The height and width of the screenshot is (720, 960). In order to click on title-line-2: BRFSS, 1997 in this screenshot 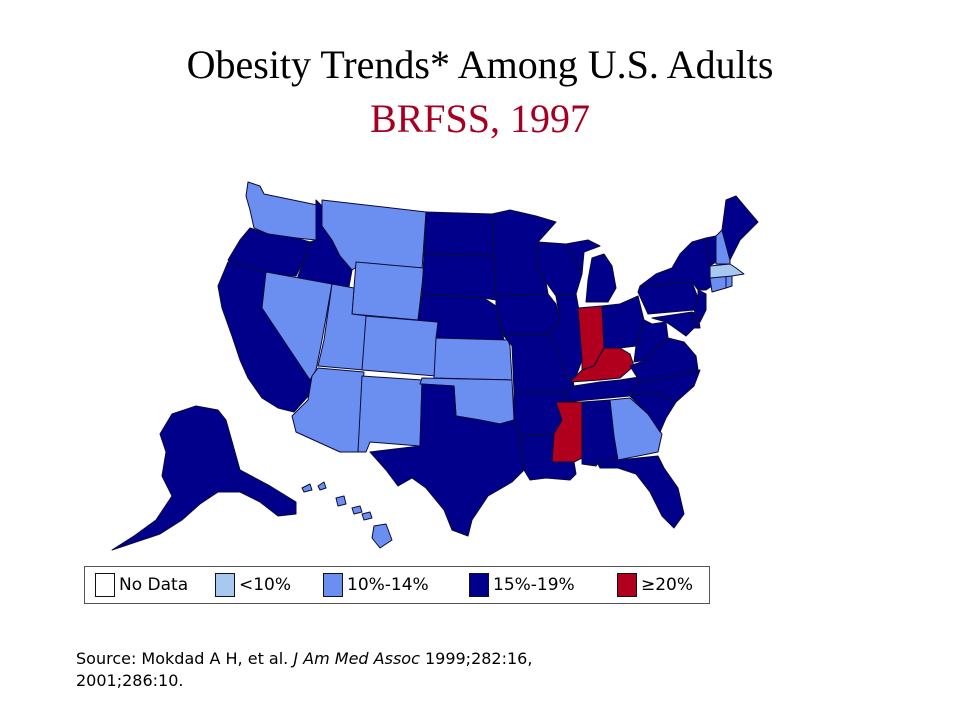, I will do `click(480, 118)`.